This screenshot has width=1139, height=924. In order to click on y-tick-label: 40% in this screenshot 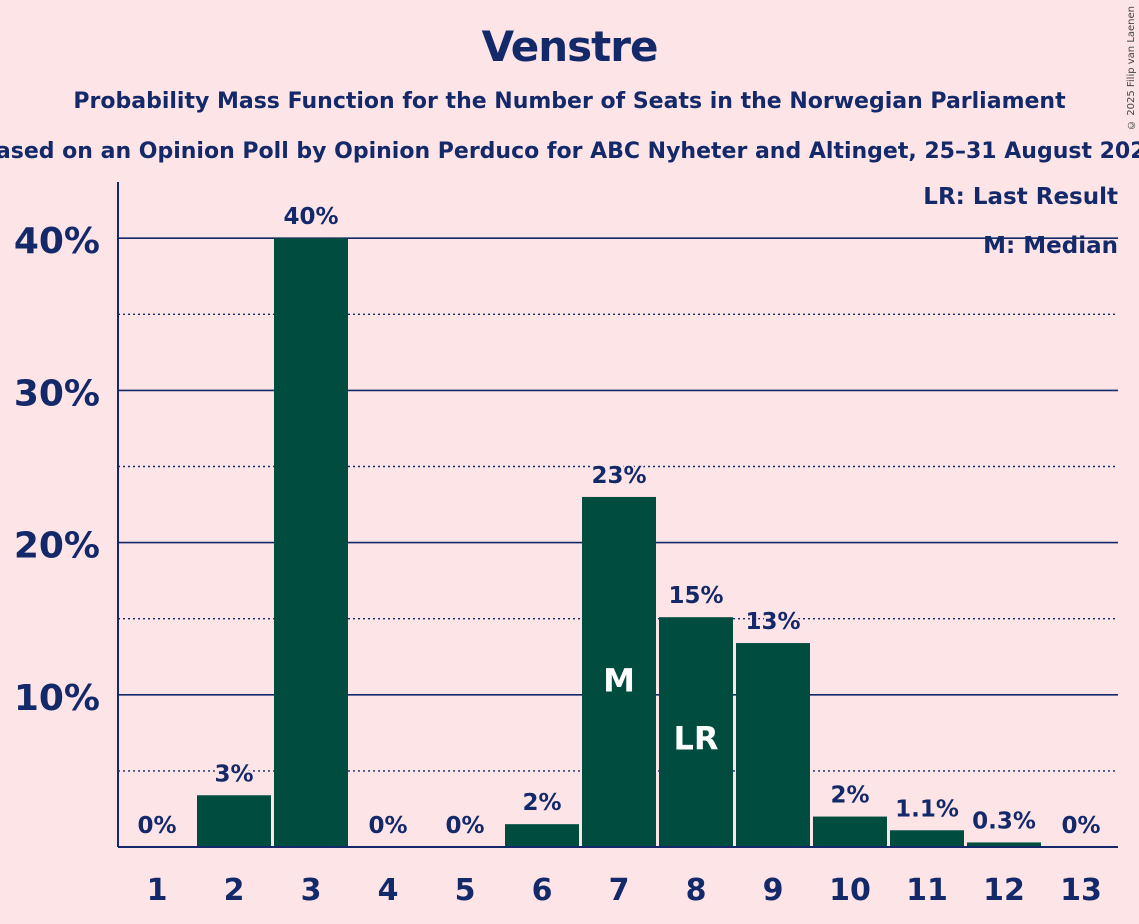, I will do `click(57, 241)`.